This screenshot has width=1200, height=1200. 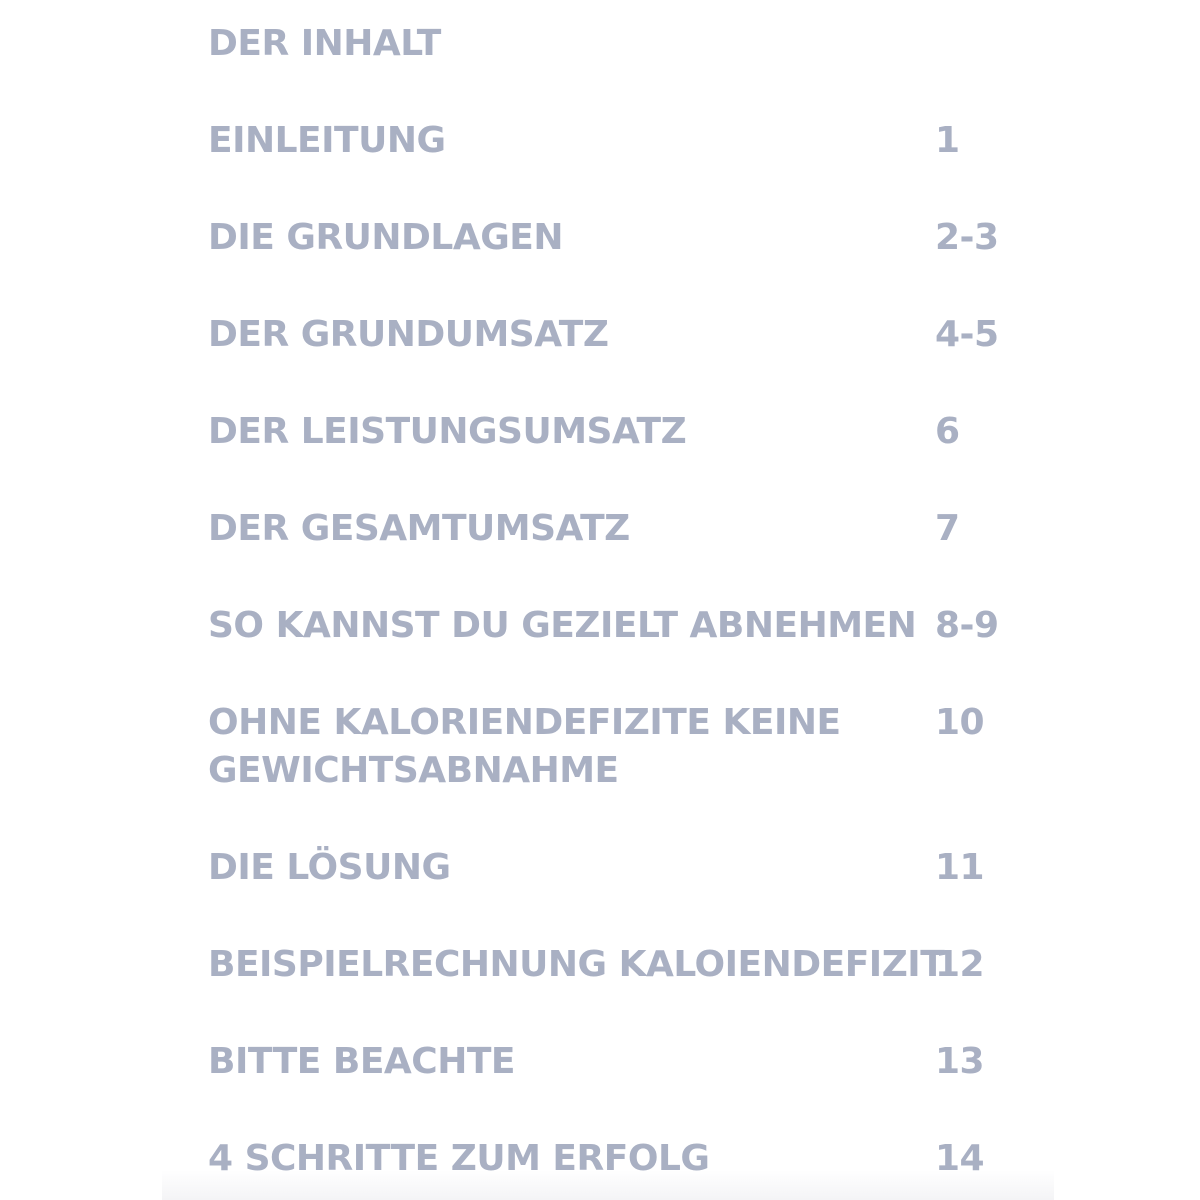 I want to click on toc-entry-beispielrechnung-label: BEISPIELRECHNUNG KALOIENDEFIZIT, so click(x=576, y=964).